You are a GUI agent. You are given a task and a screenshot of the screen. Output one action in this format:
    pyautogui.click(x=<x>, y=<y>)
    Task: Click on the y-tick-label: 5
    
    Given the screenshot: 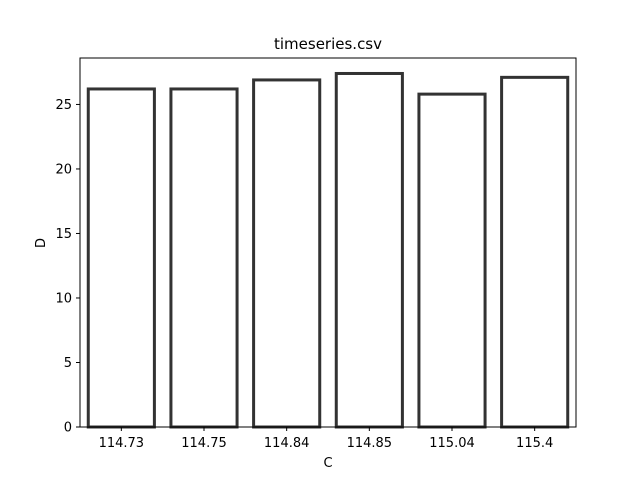 What is the action you would take?
    pyautogui.click(x=68, y=363)
    